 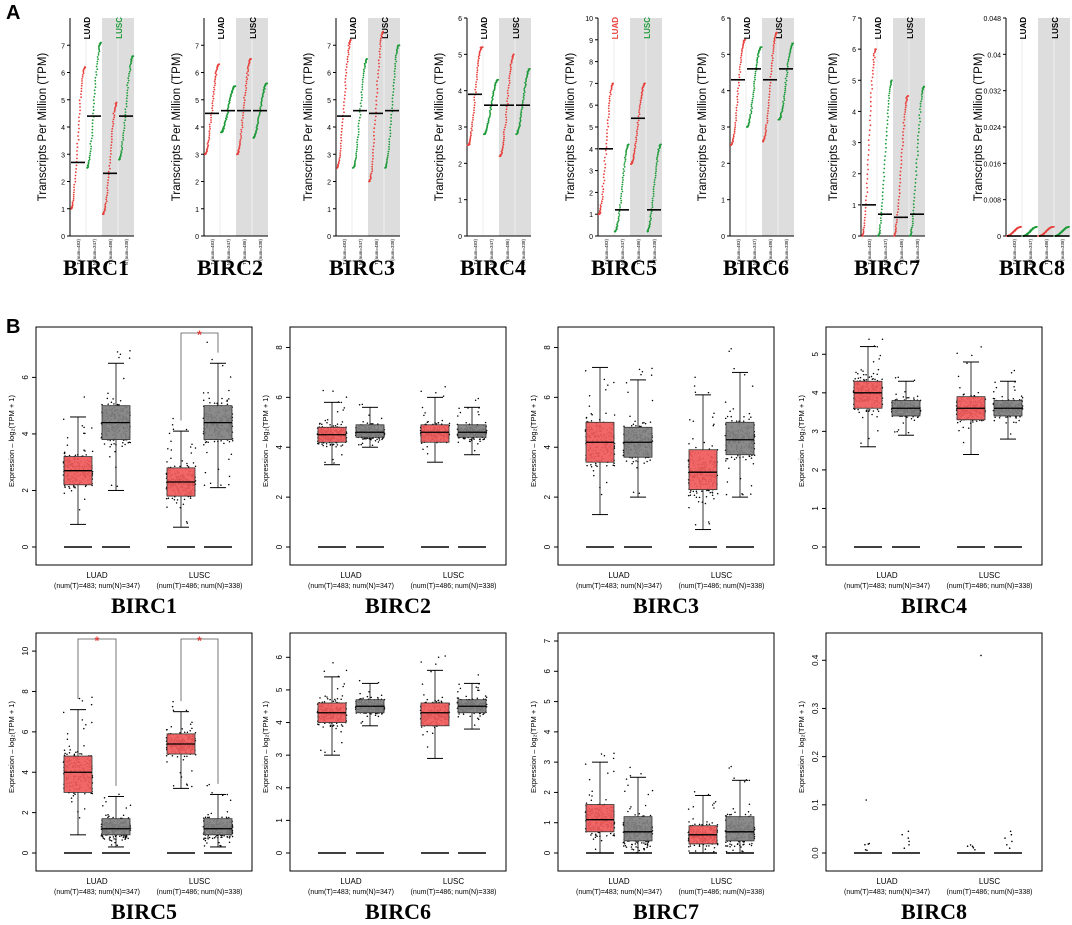 What do you see at coordinates (353, 28) in the screenshot?
I see `group-label: LUAD` at bounding box center [353, 28].